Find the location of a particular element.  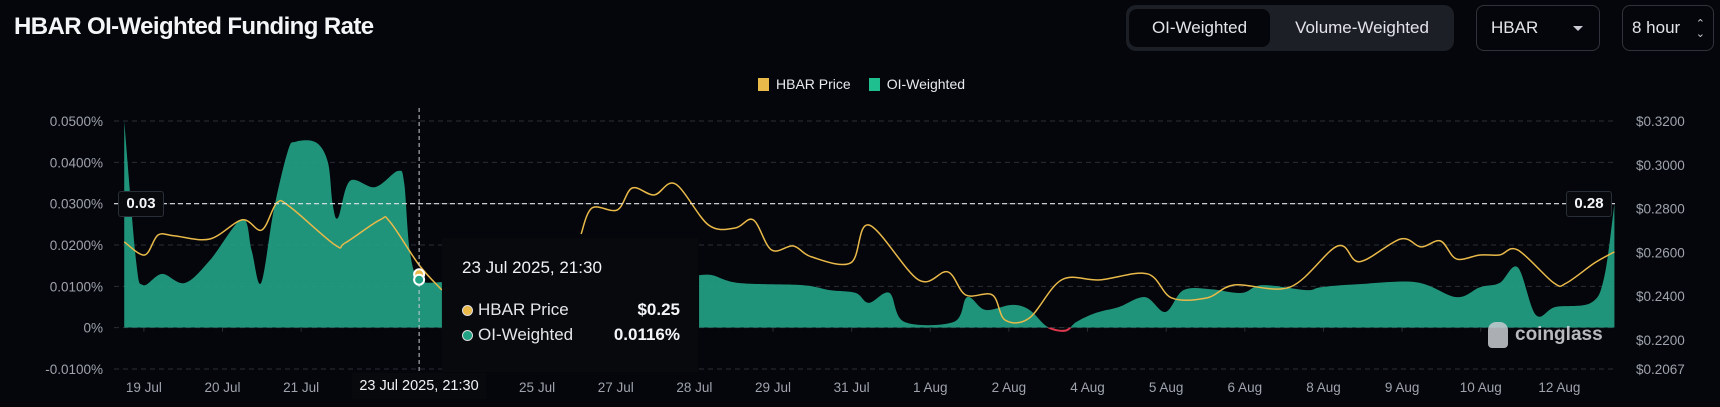

chevron-up-down-icon: ⌃ ⌄ is located at coordinates (1700, 29).